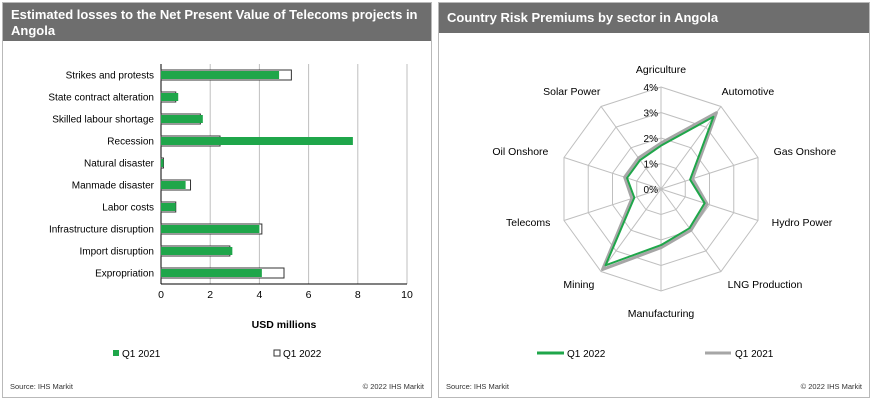 The height and width of the screenshot is (402, 872). Describe the element at coordinates (661, 70) in the screenshot. I see `category-label: Agriculture` at that location.